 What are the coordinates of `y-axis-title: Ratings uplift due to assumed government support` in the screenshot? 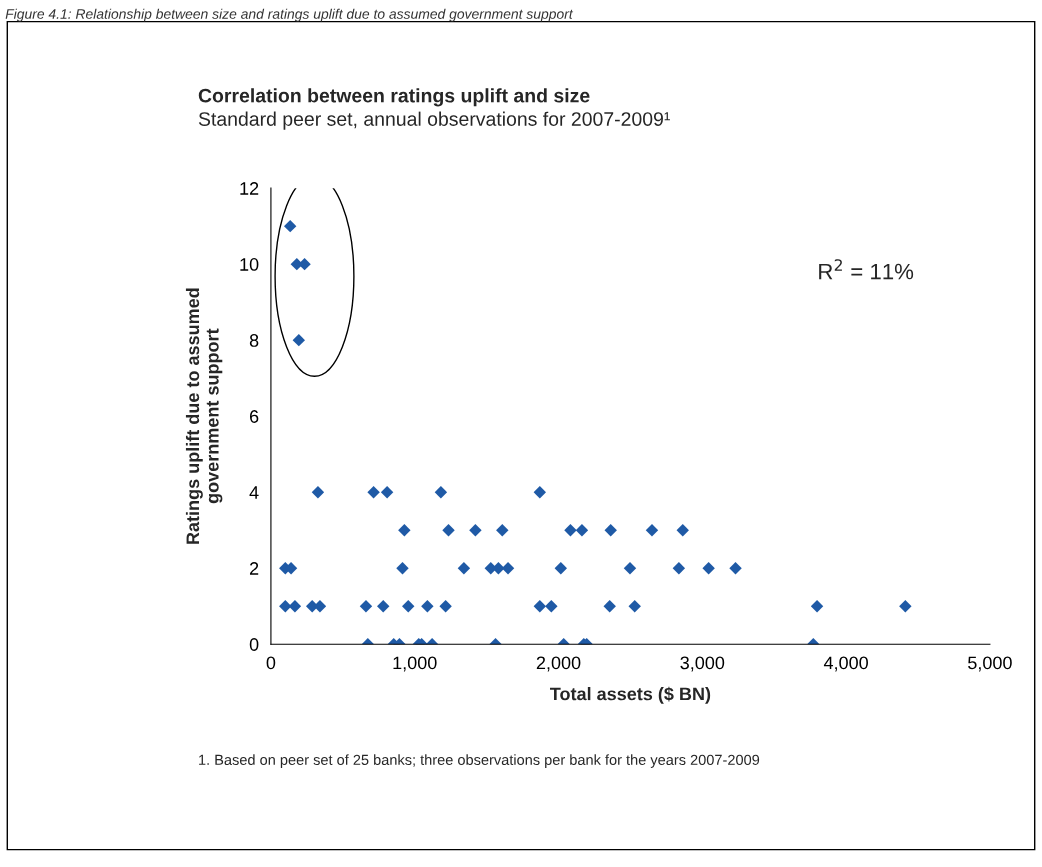 It's located at (204, 416).